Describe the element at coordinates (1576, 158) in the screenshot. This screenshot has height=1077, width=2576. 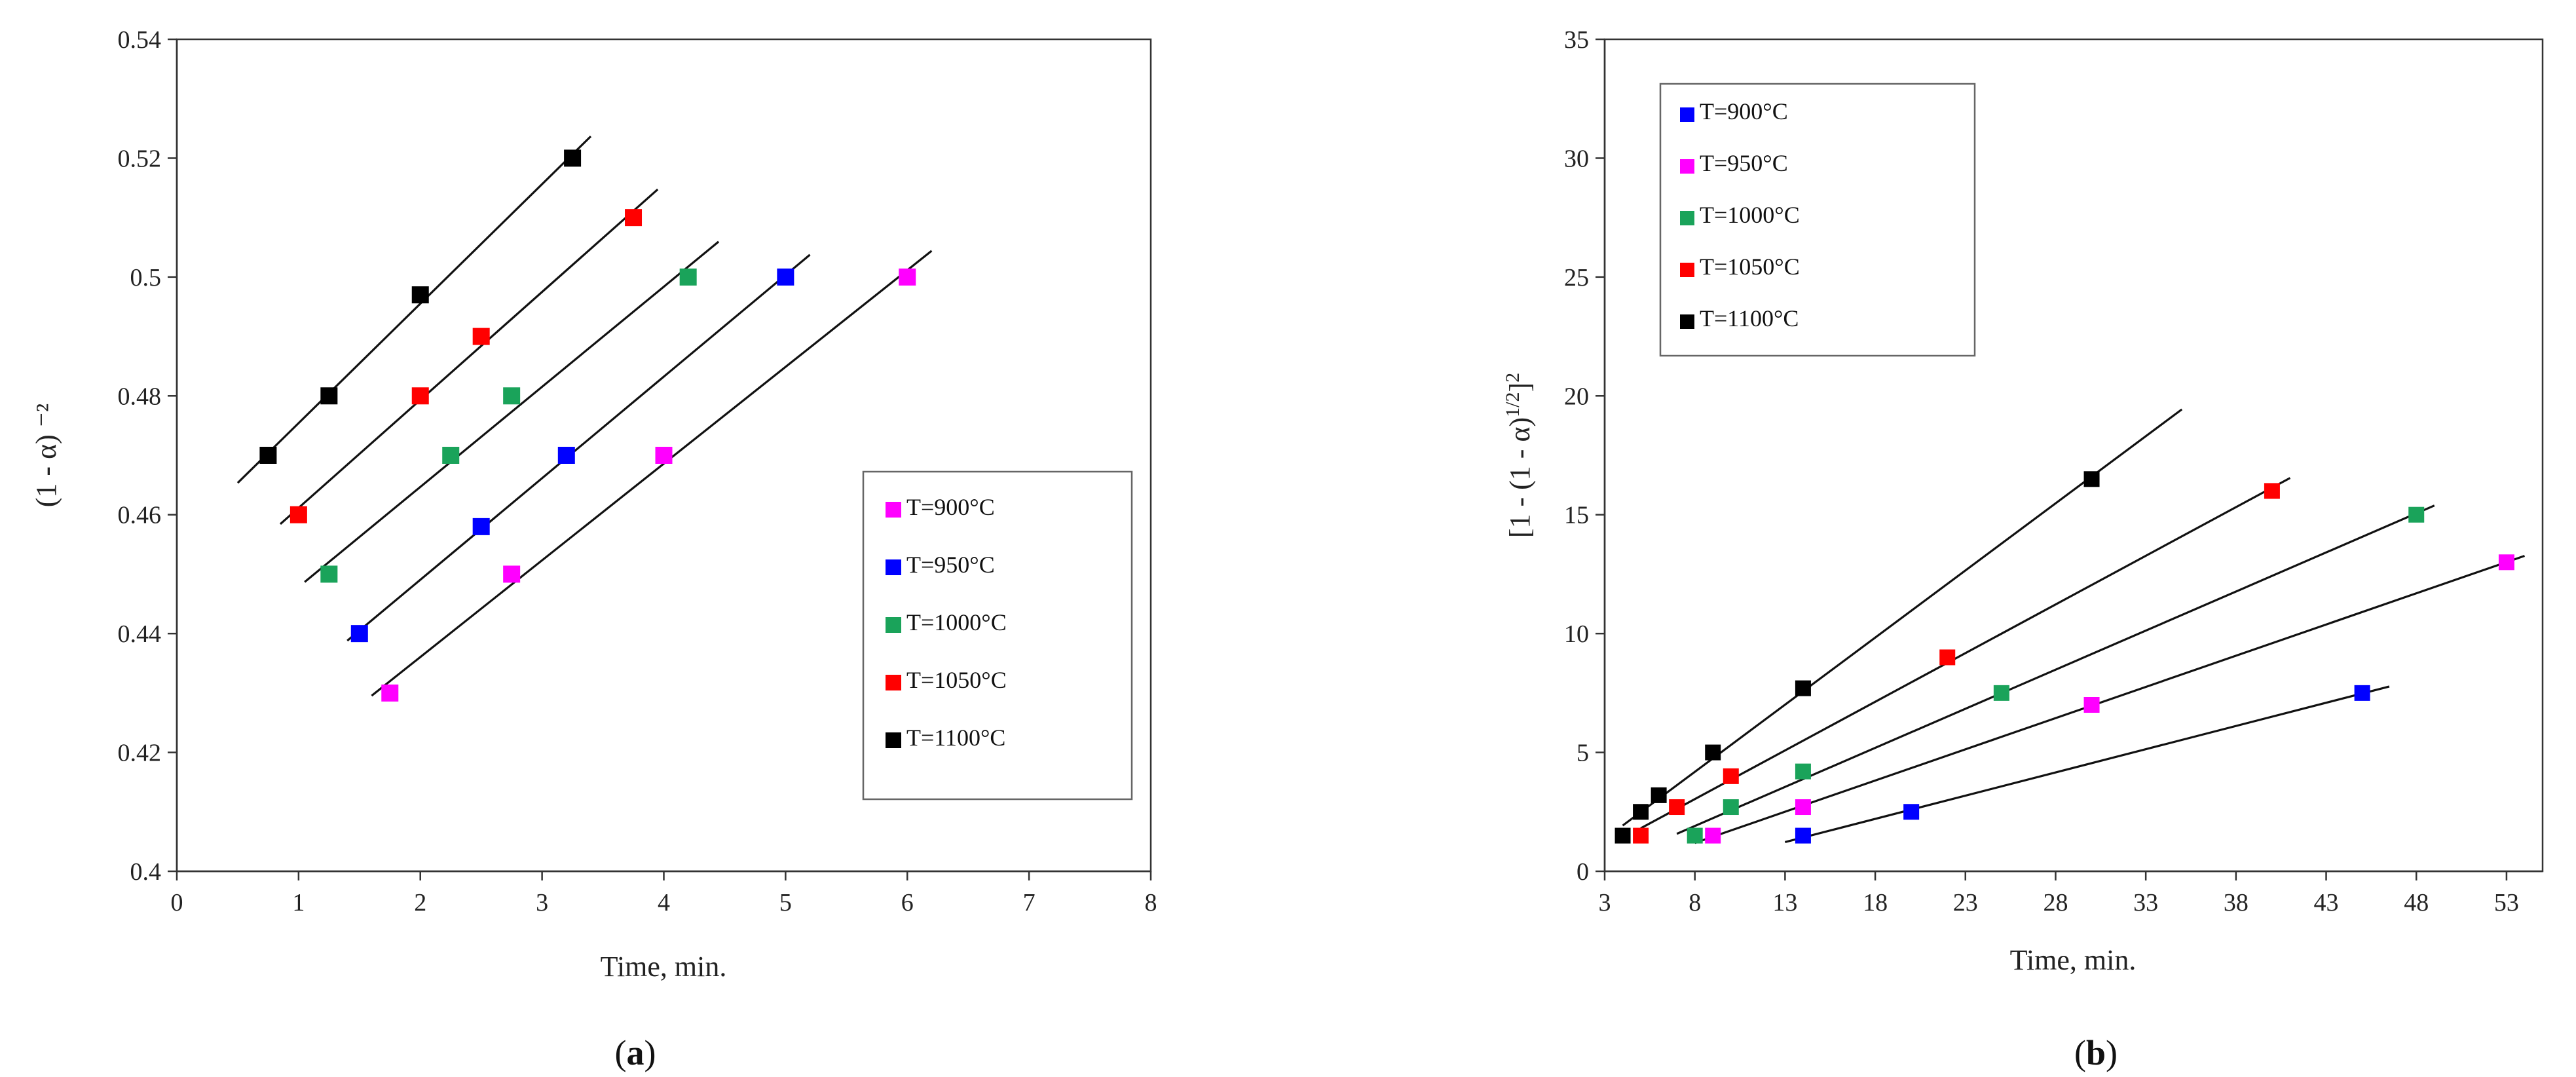
I see `y-tick-label: 30` at that location.